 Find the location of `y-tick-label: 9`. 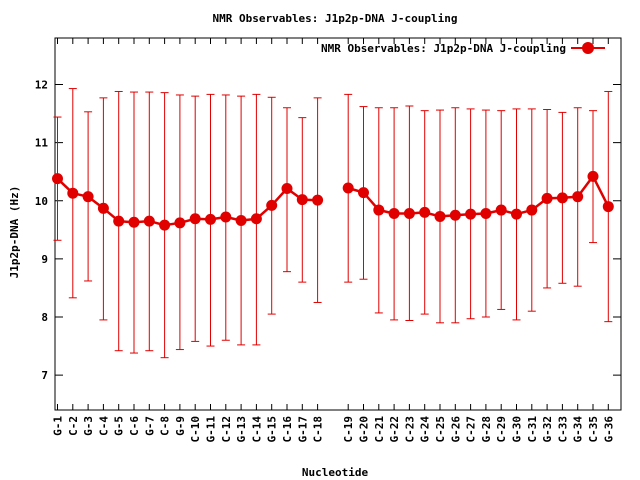

y-tick-label: 9 is located at coordinates (44, 259).